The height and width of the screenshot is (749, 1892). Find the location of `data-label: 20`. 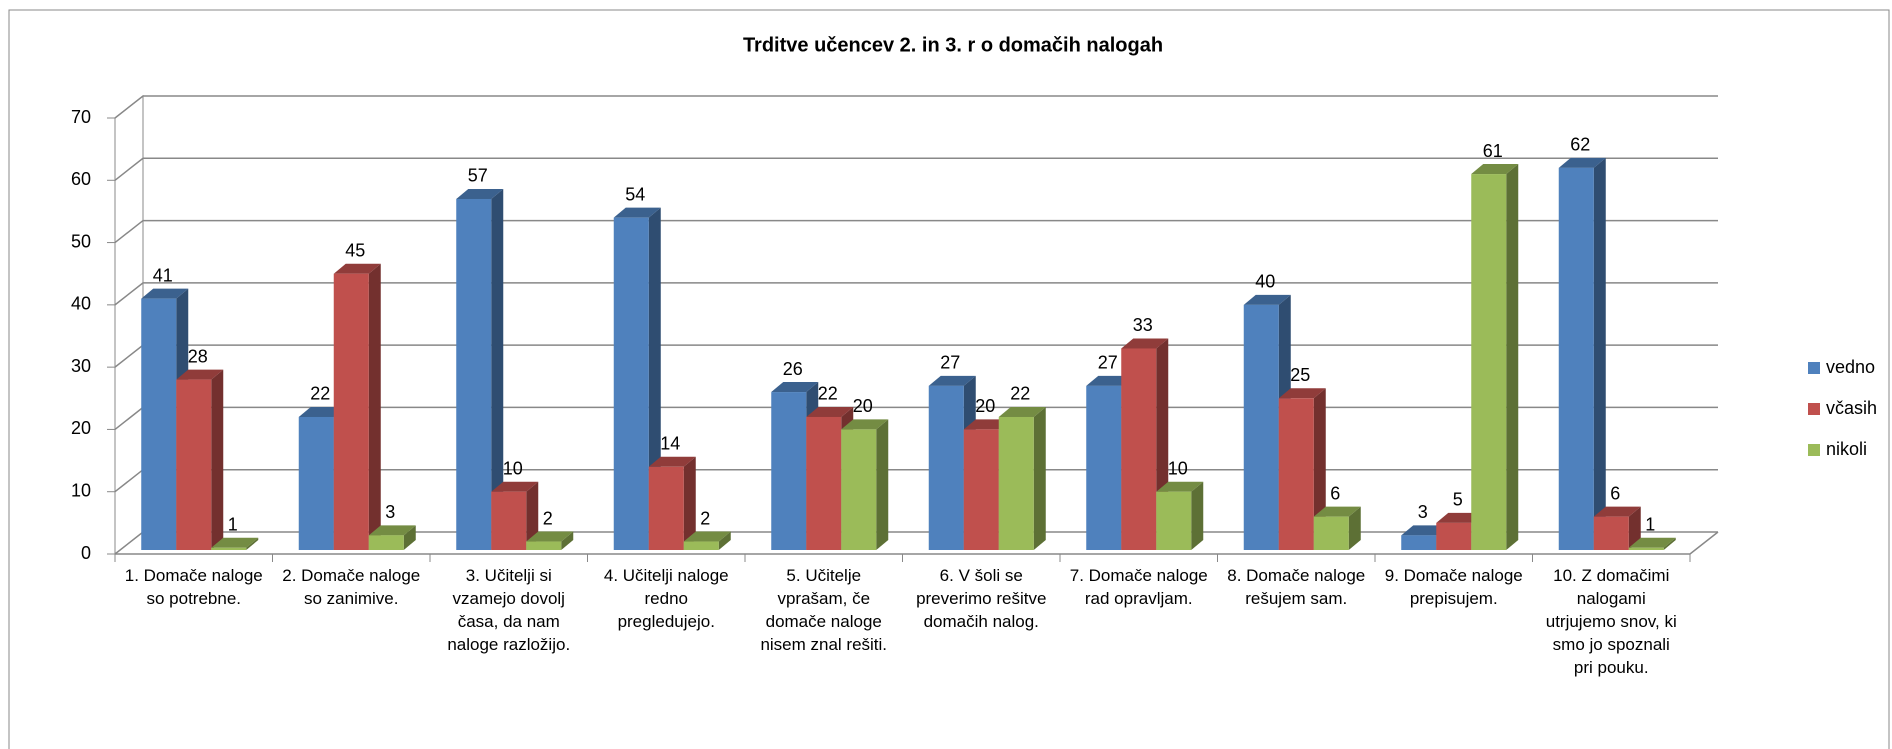

data-label: 20 is located at coordinates (985, 406).